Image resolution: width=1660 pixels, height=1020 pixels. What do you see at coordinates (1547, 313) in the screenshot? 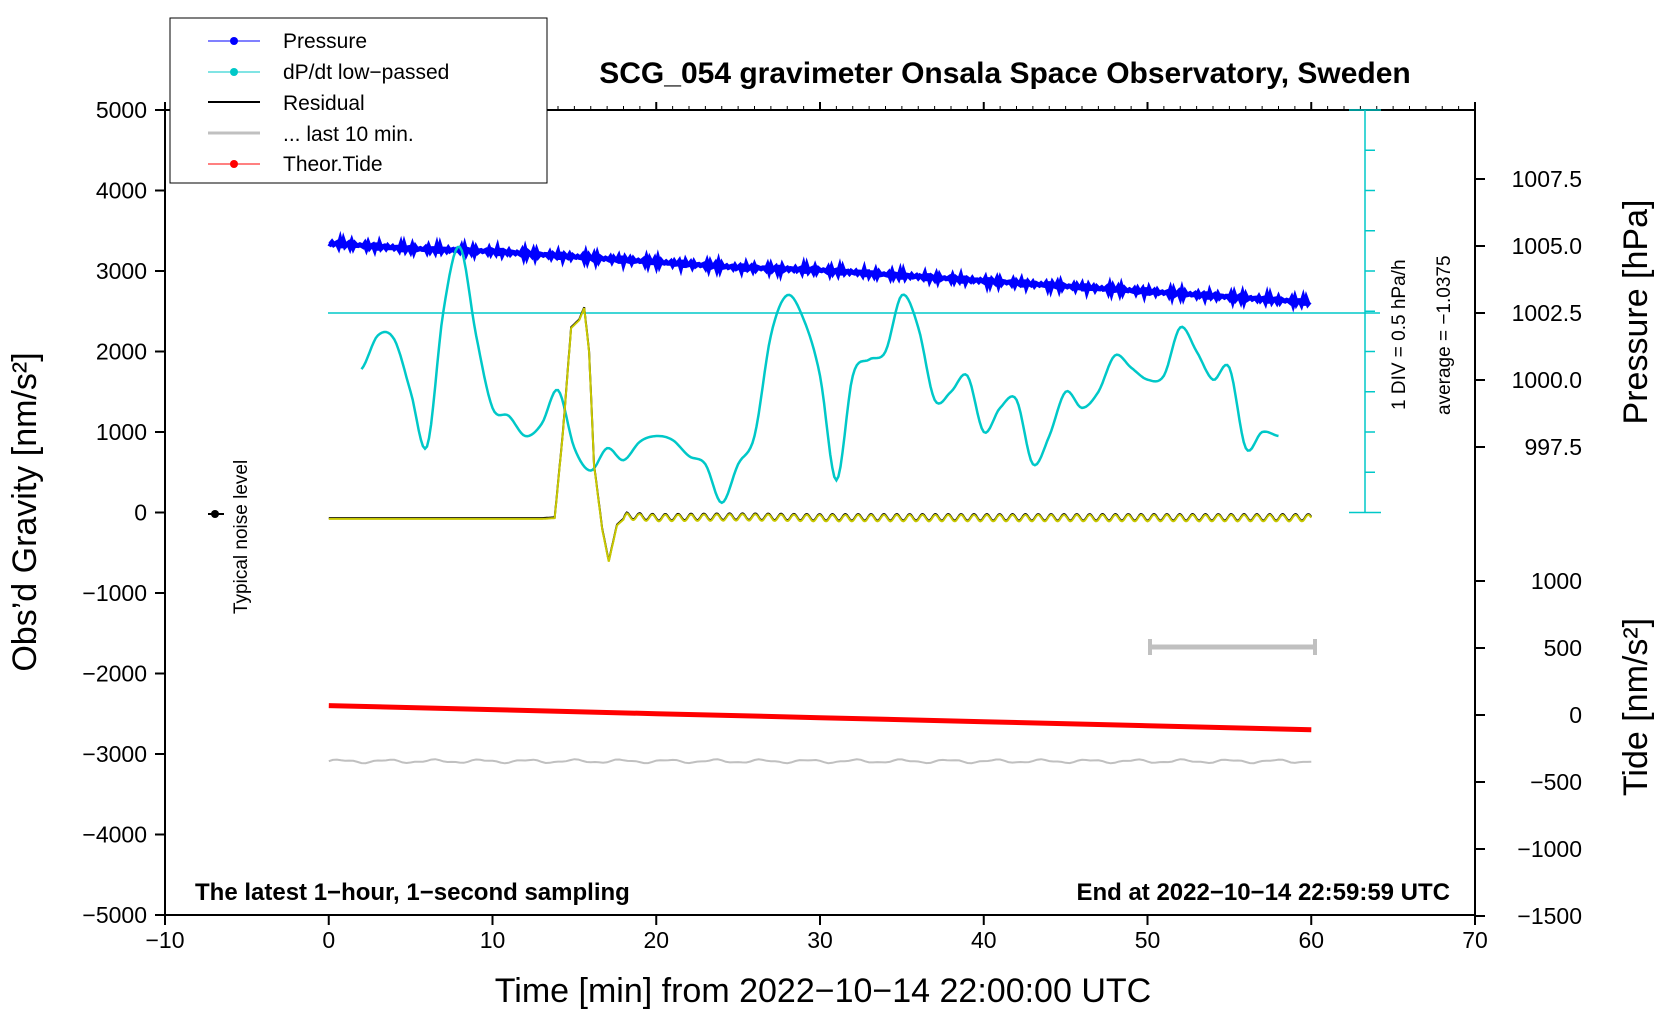
I see `pressure-tick-label: 1002.5` at bounding box center [1547, 313].